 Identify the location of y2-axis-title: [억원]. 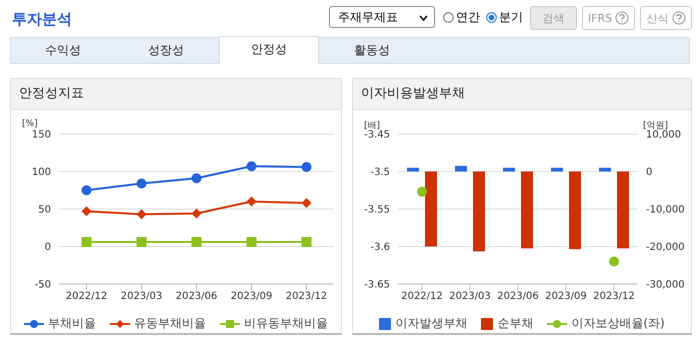
(655, 125).